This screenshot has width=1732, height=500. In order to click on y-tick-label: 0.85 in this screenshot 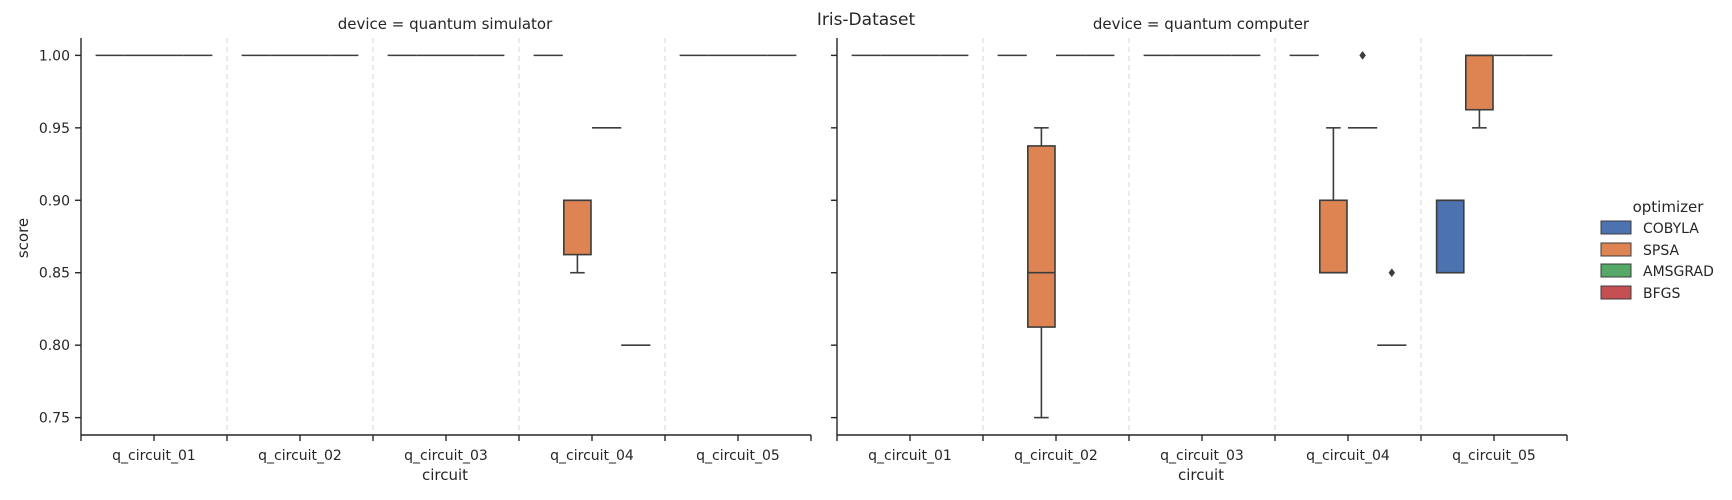, I will do `click(54, 274)`.